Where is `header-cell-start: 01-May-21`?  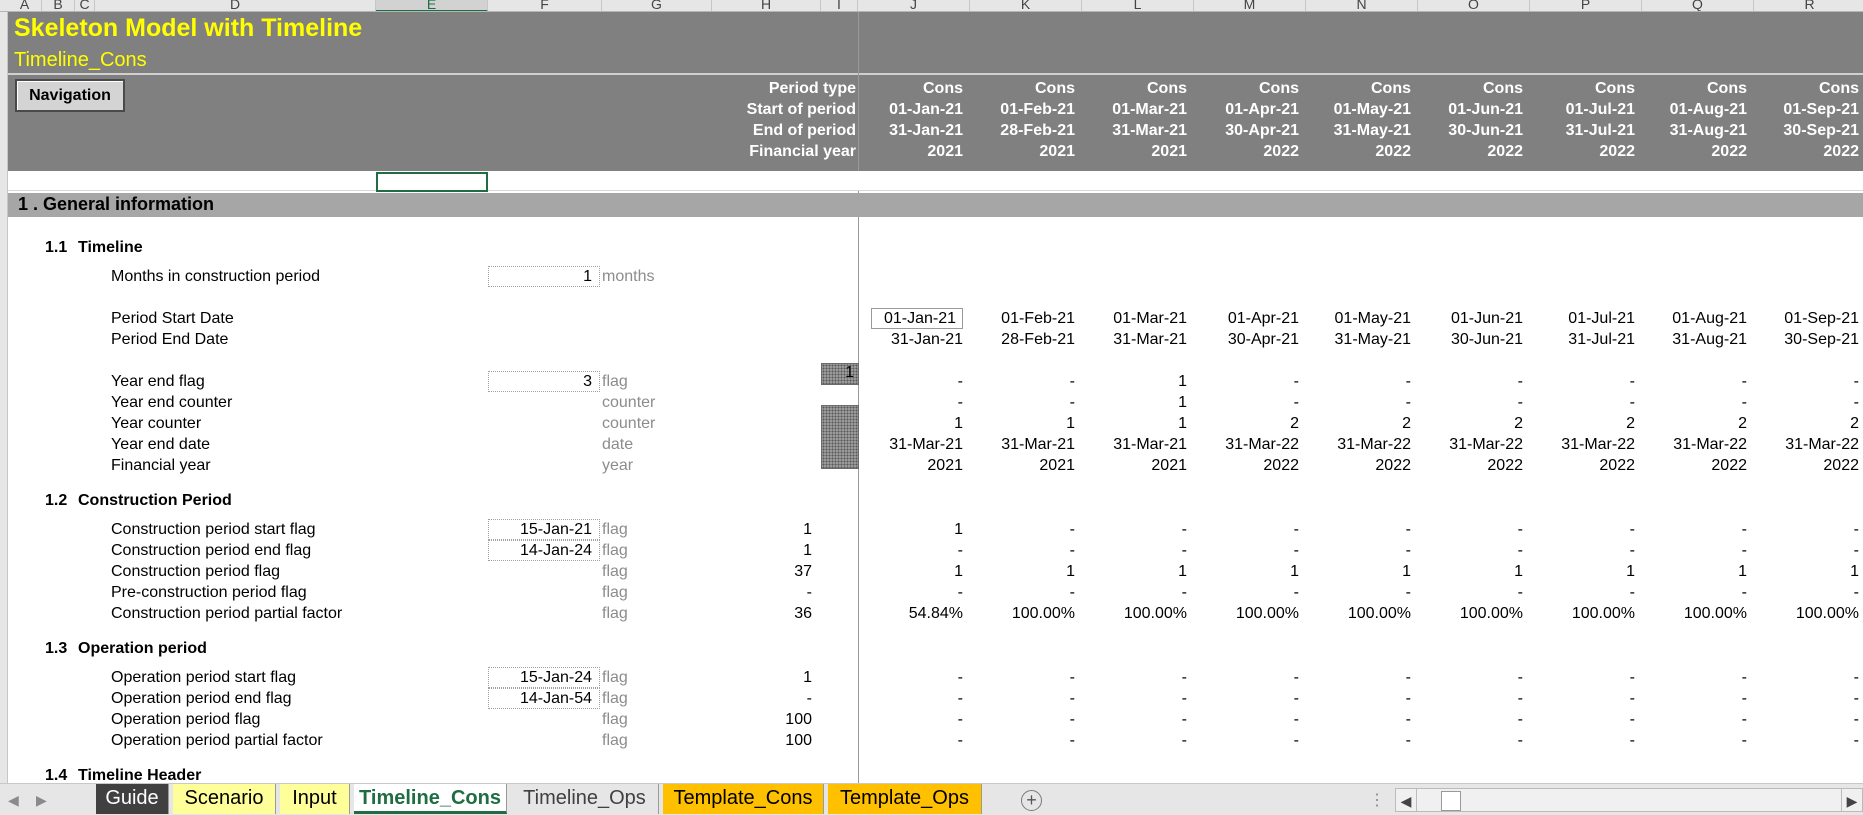 header-cell-start: 01-May-21 is located at coordinates (1372, 109).